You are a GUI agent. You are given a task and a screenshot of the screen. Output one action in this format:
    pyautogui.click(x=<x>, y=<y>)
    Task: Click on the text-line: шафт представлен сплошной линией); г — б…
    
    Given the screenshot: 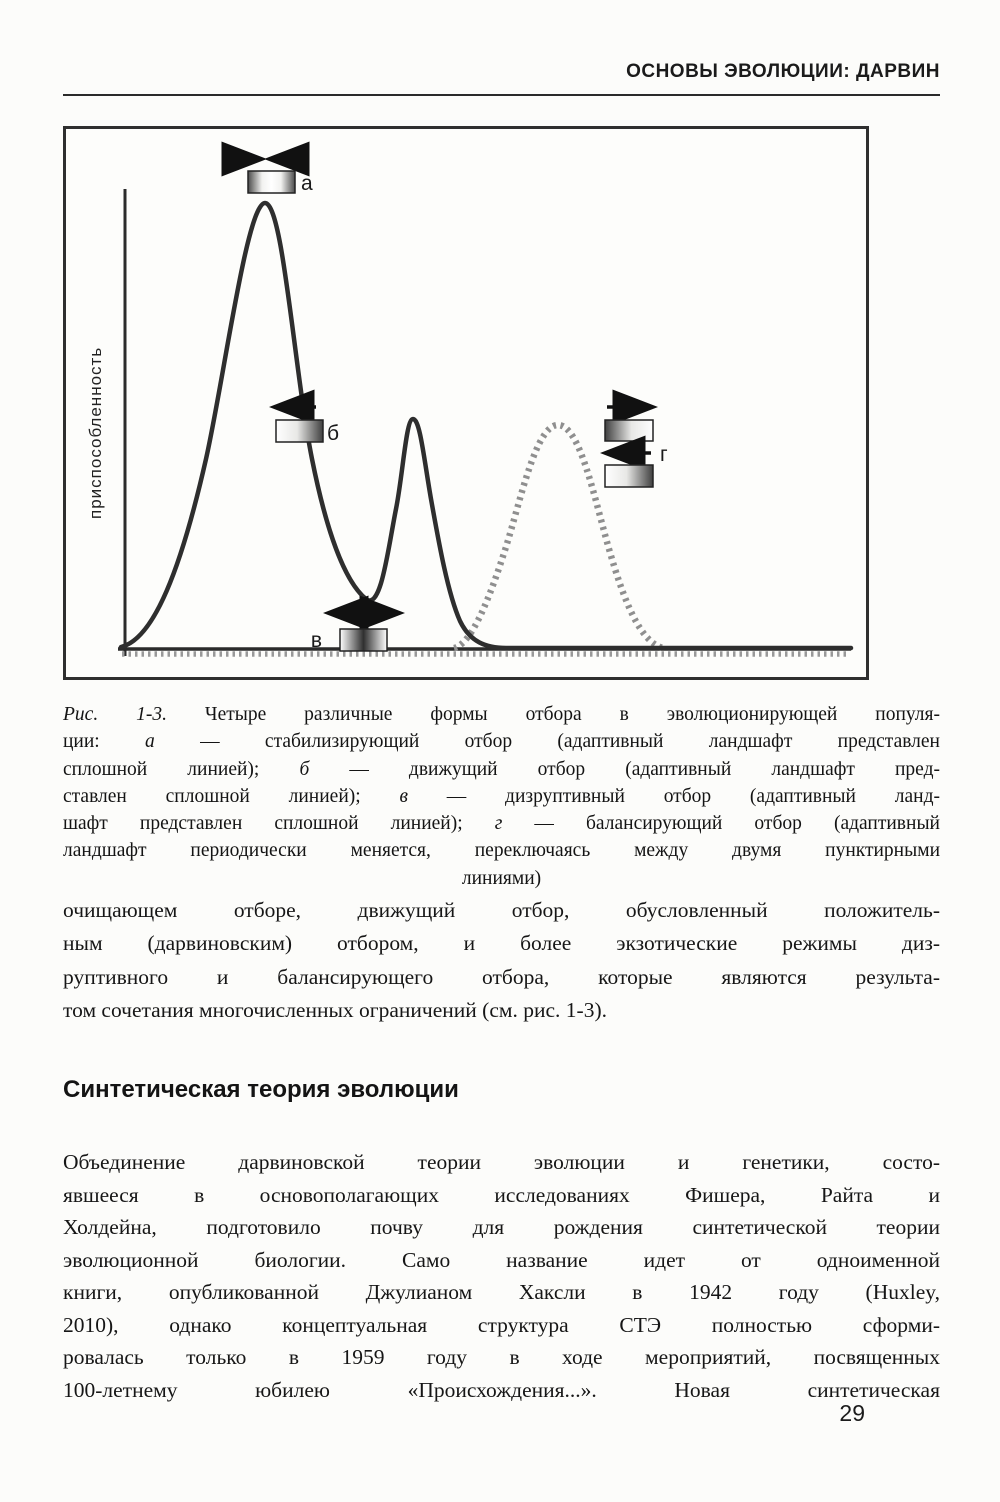 What is the action you would take?
    pyautogui.click(x=501, y=824)
    